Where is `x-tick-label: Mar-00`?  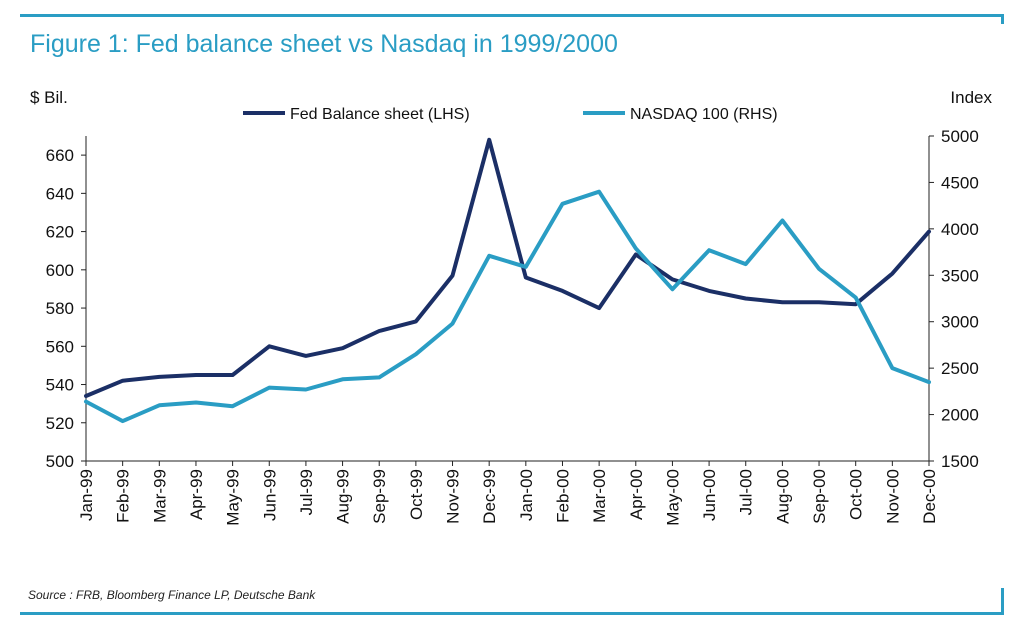 x-tick-label: Mar-00 is located at coordinates (599, 496).